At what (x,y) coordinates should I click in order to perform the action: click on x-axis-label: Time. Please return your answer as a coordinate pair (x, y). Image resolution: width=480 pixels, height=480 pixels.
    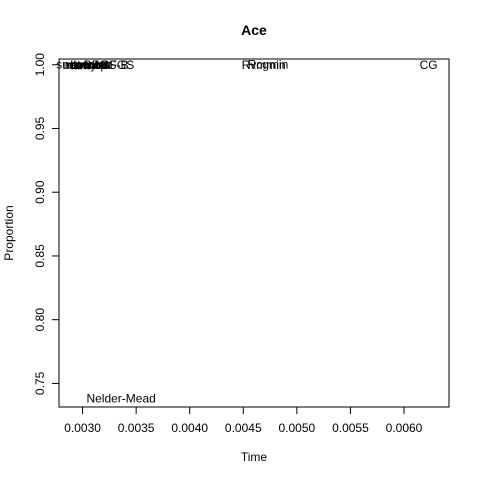
    Looking at the image, I should click on (254, 457).